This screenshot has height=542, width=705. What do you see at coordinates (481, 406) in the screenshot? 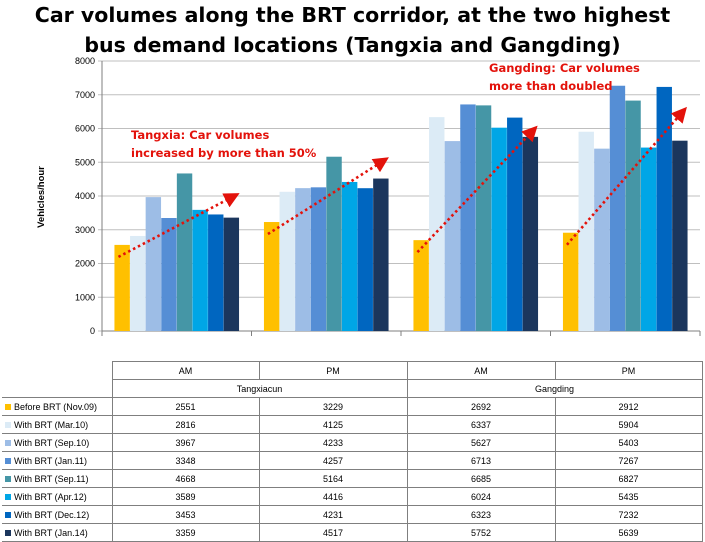
I see `value-cell: 2692` at bounding box center [481, 406].